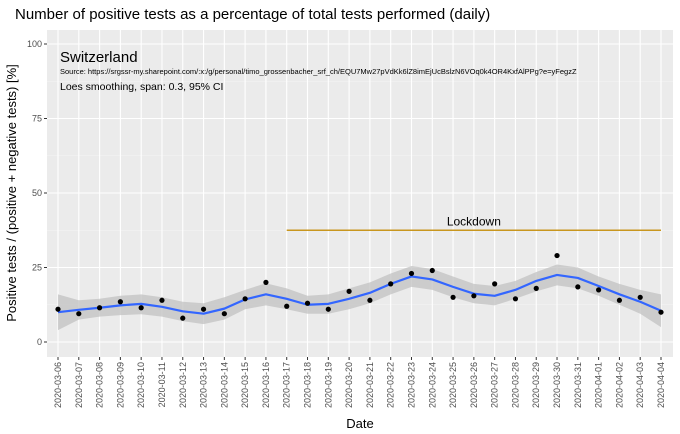 The height and width of the screenshot is (434, 680). What do you see at coordinates (99, 57) in the screenshot?
I see `panel-title: Switzerland` at bounding box center [99, 57].